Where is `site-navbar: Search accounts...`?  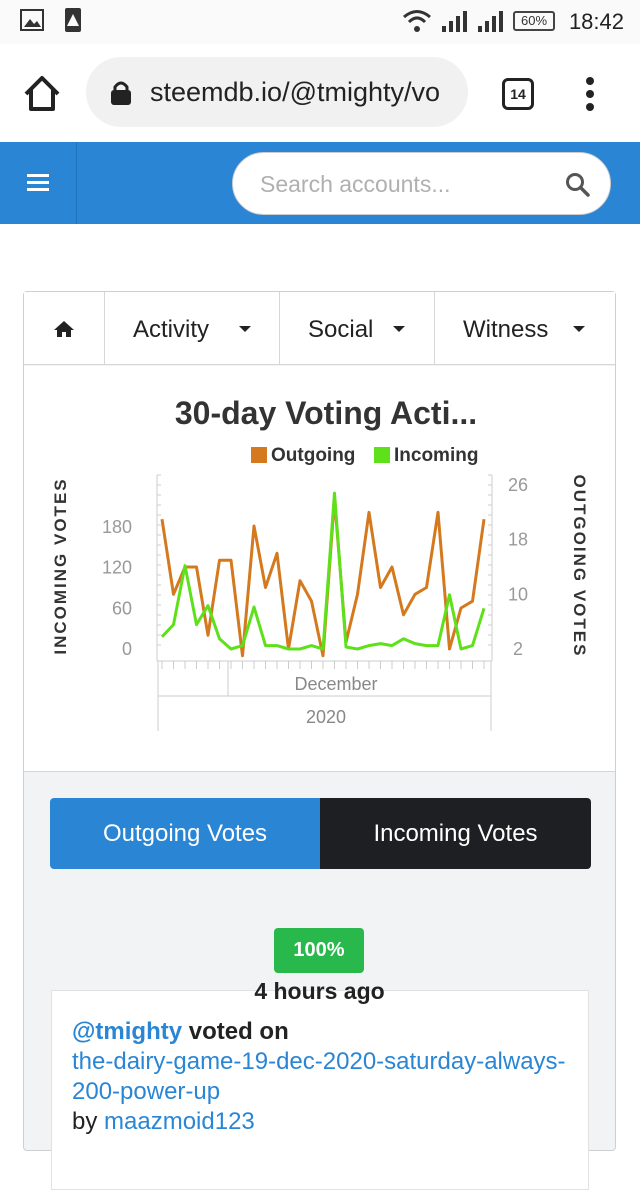 site-navbar: Search accounts... is located at coordinates (320, 183).